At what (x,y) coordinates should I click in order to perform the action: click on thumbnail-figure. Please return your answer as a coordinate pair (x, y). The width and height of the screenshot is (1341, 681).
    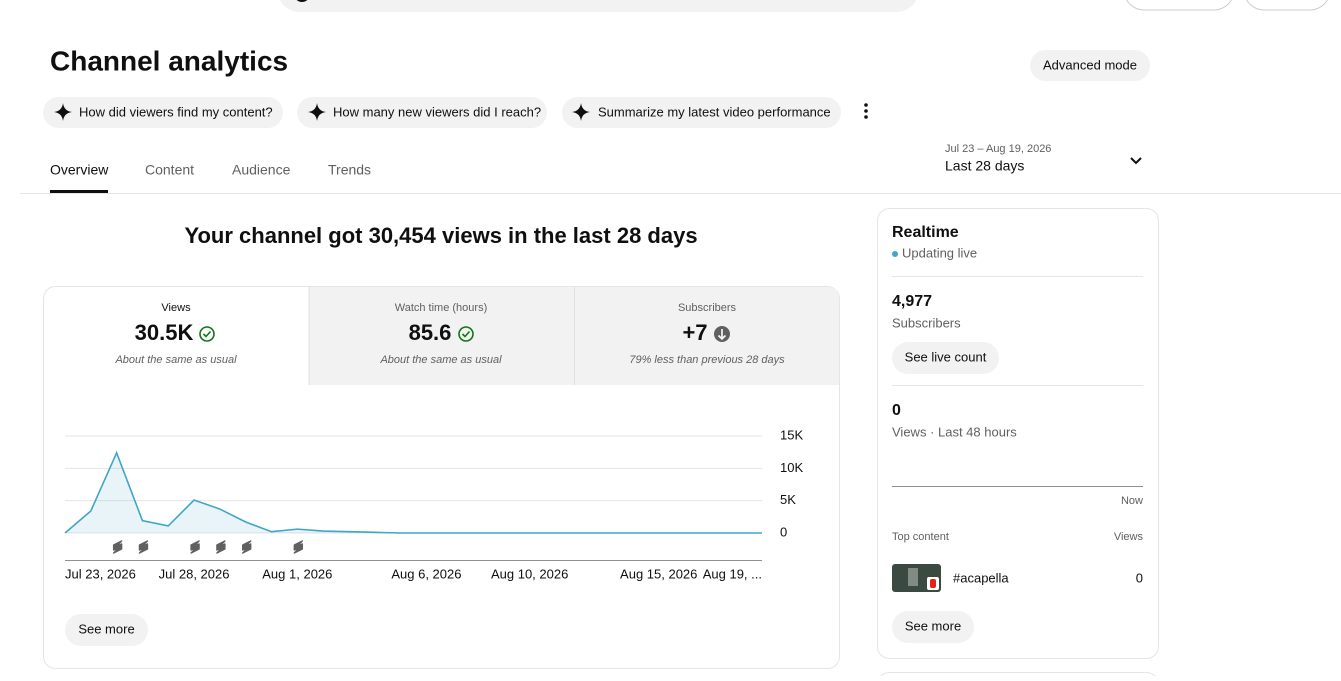
    Looking at the image, I should click on (913, 577).